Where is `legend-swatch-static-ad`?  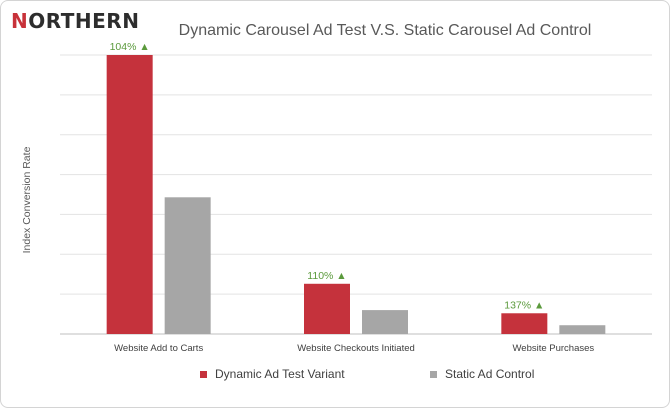
legend-swatch-static-ad is located at coordinates (433, 374).